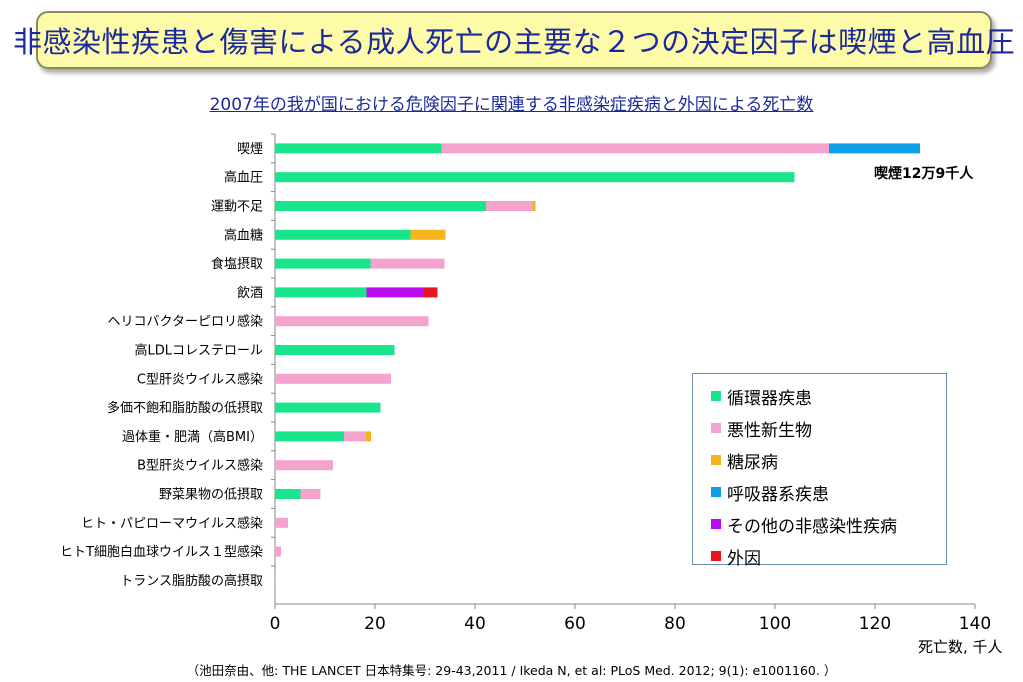 The width and height of the screenshot is (1023, 682). Describe the element at coordinates (960, 647) in the screenshot. I see `x-axis-label: 死亡数, 千人` at that location.